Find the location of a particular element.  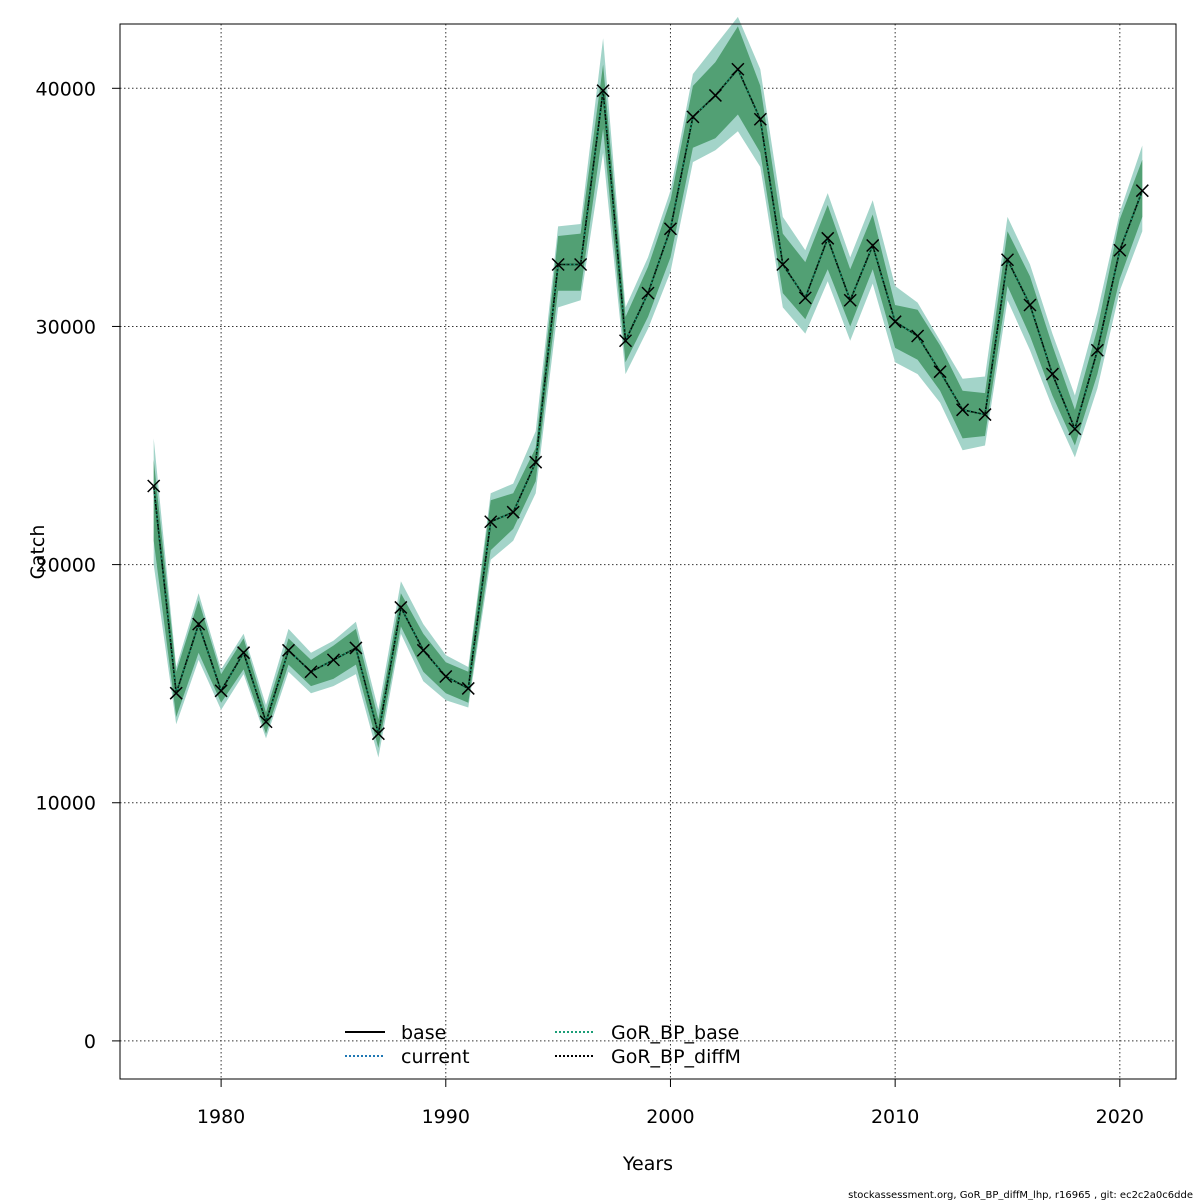

x-tick-label: 2000 is located at coordinates (670, 1117).